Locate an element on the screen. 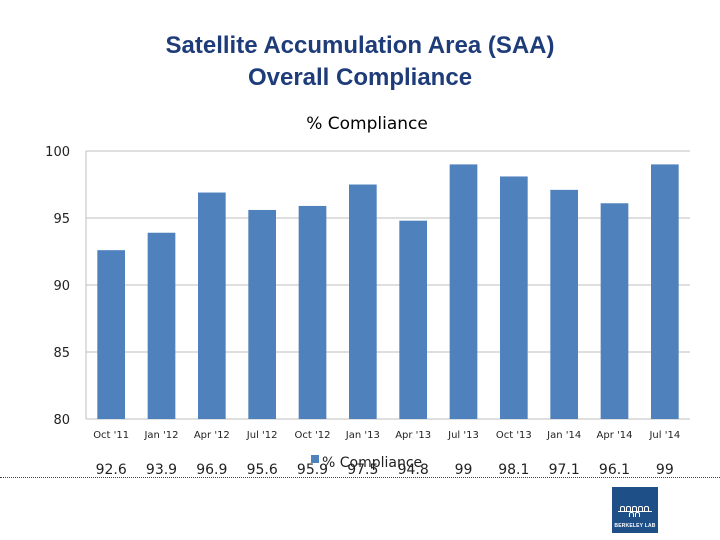 The height and width of the screenshot is (540, 720). slide-title-line-2: Overall Compliance is located at coordinates (360, 77).